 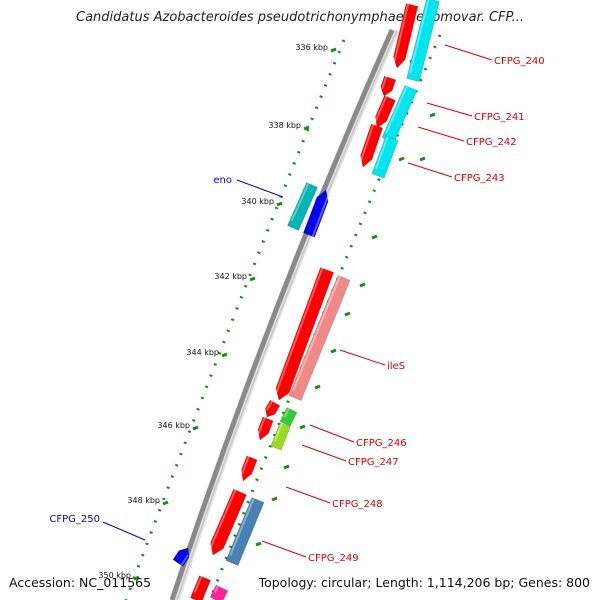 I want to click on gene-cfpg-243-cyan-shade, so click(x=381, y=153).